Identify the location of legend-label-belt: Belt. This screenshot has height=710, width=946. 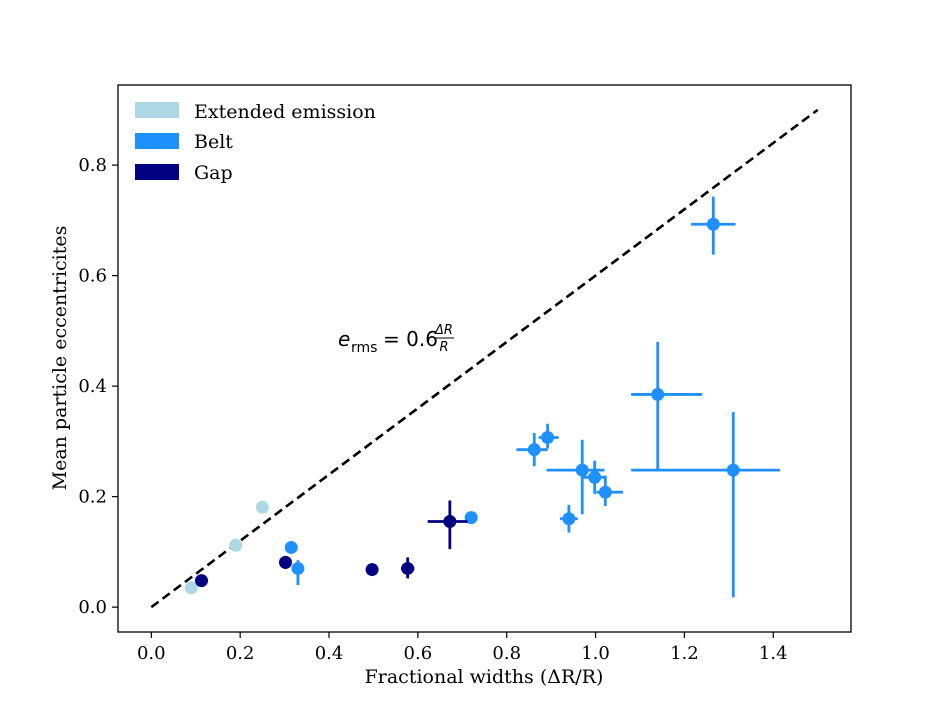
(213, 142).